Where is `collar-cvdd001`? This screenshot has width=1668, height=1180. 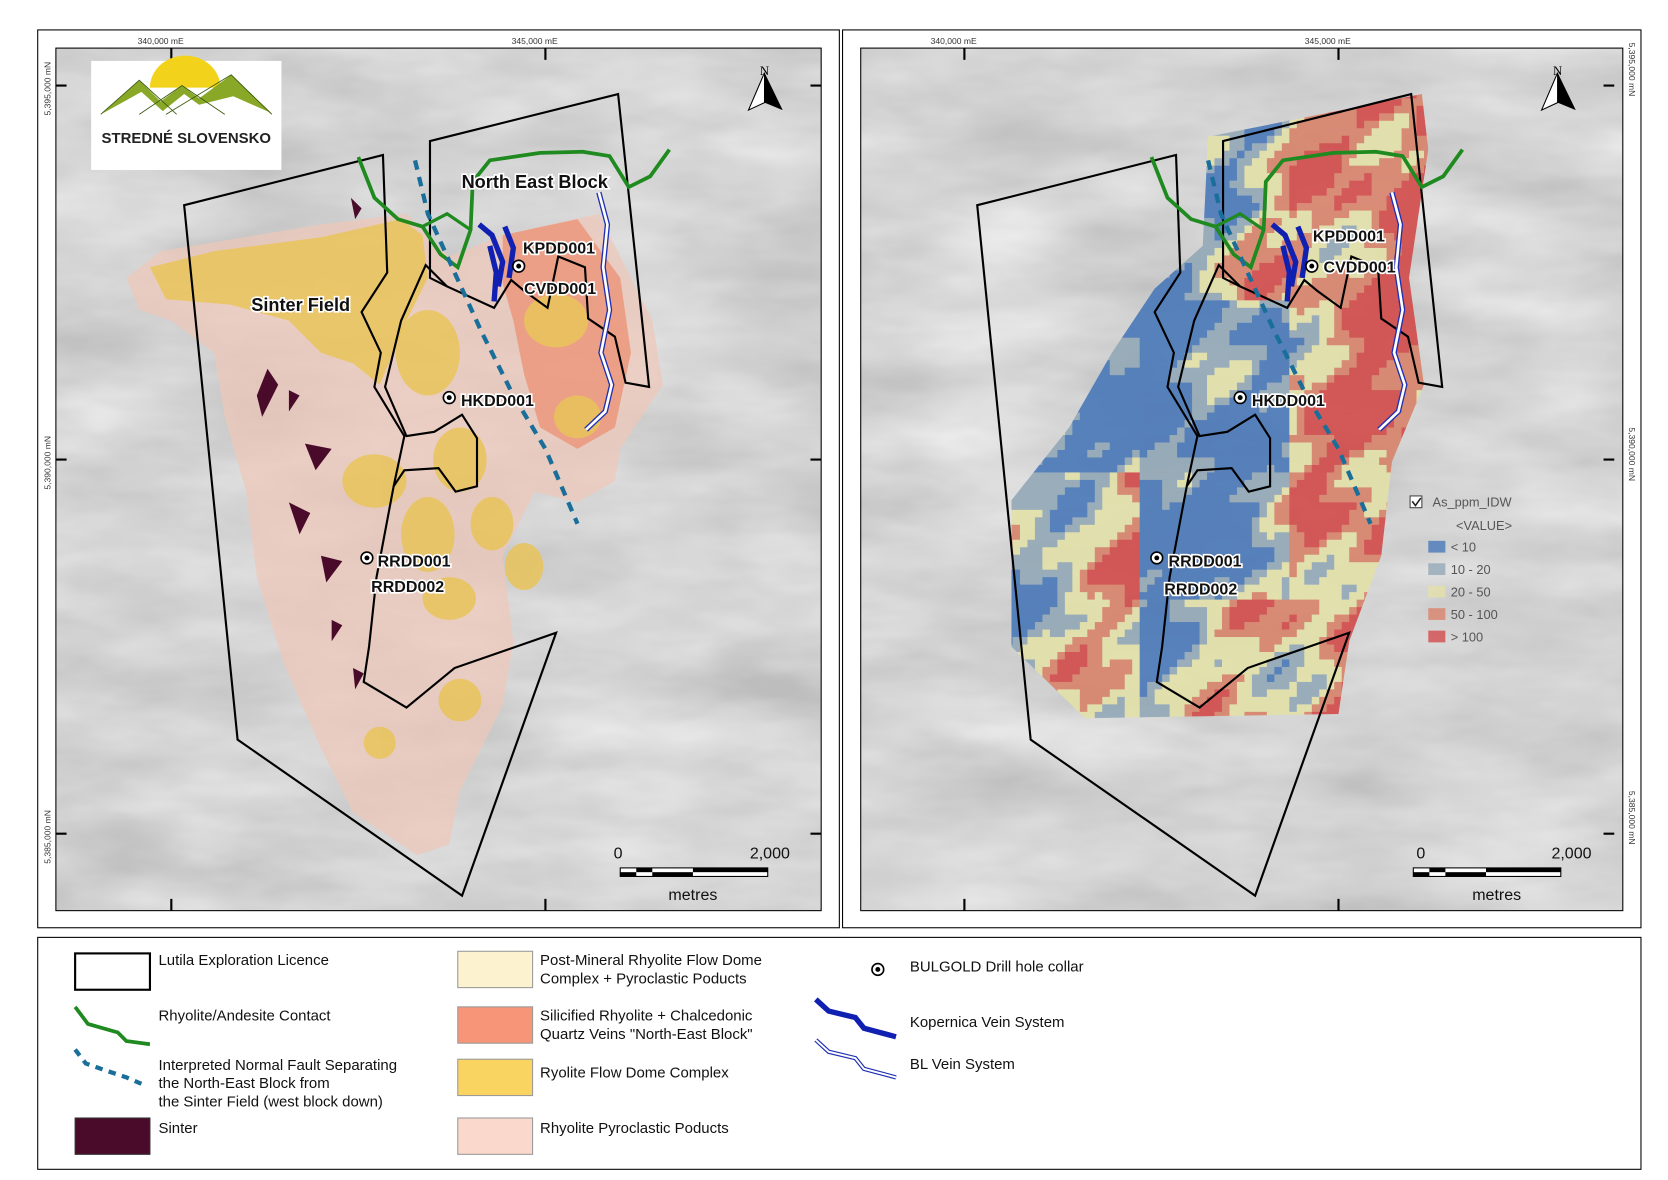
collar-cvdd001 is located at coordinates (1312, 266).